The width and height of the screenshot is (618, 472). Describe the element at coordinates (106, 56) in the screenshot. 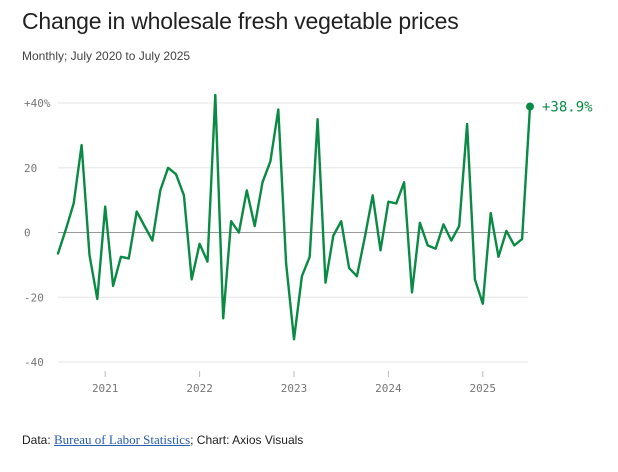

I see `chart-subtitle: Monthly; July 2020 to July 2025` at that location.